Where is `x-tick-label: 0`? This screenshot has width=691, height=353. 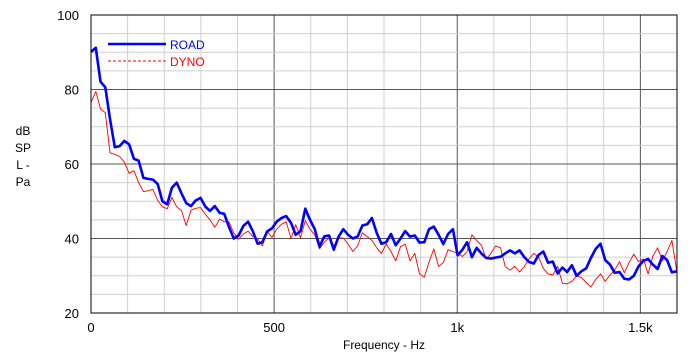
x-tick-label: 0 is located at coordinates (90, 327).